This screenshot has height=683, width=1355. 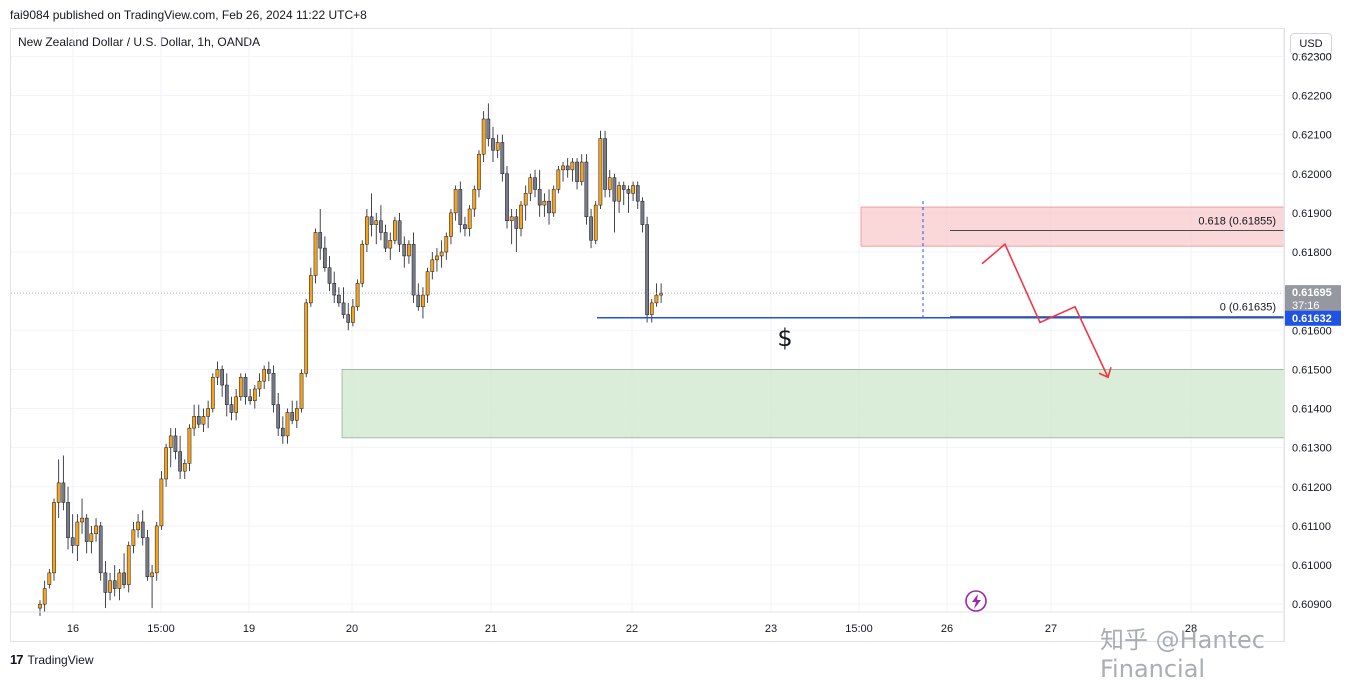 I want to click on x-tick-label: 21, so click(x=491, y=629).